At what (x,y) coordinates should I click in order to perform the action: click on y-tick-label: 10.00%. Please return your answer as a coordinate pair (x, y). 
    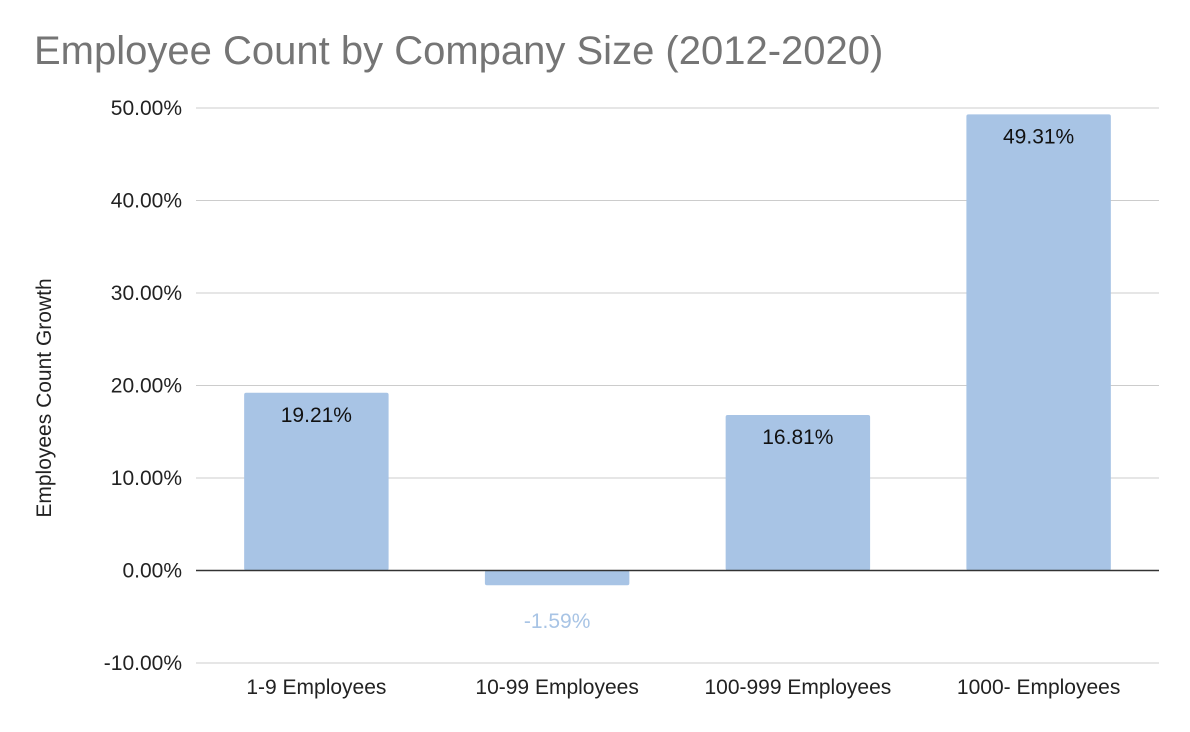
    Looking at the image, I should click on (146, 478).